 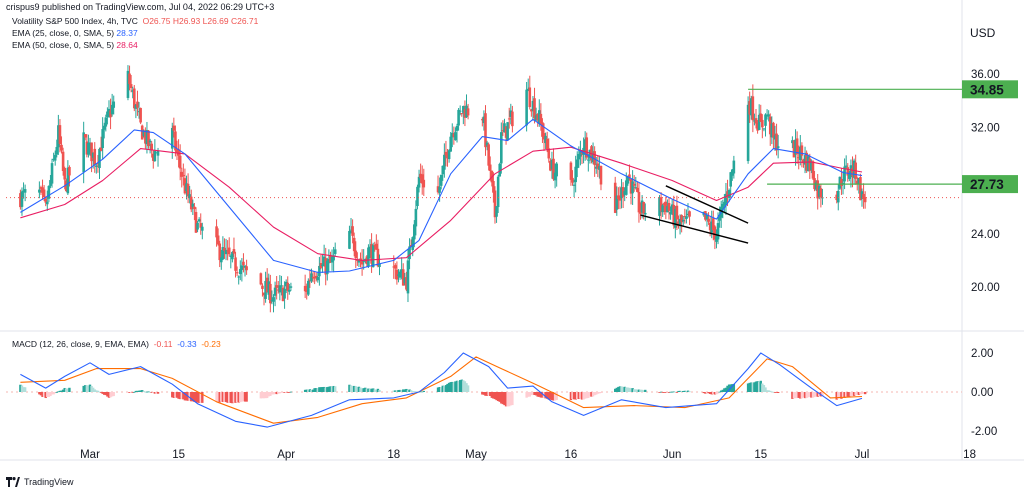 I want to click on macd-label: MACD (12, 26, close, 9, EMA, EMA), so click(x=80, y=344).